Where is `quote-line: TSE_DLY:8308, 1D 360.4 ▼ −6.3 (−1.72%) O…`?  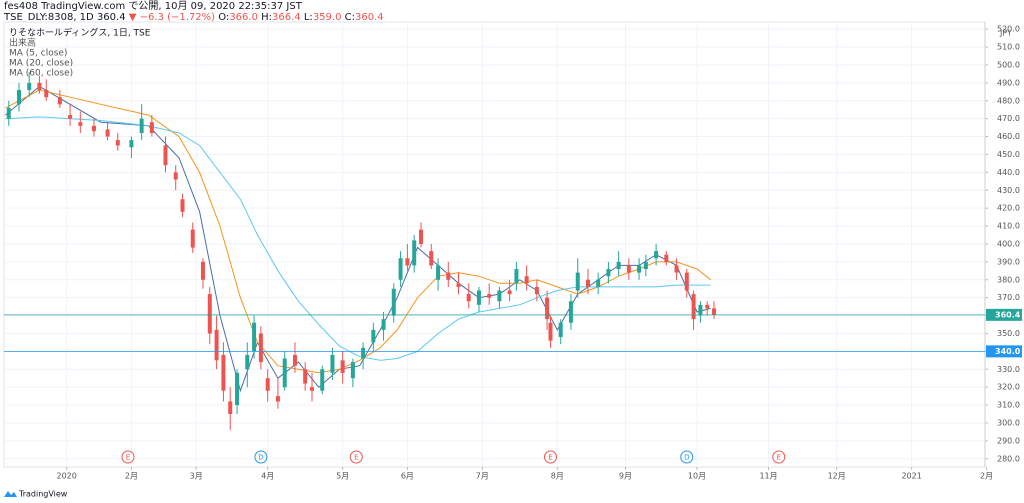 quote-line: TSE_DLY:8308, 1D 360.4 ▼ −6.3 (−1.72%) O… is located at coordinates (194, 17).